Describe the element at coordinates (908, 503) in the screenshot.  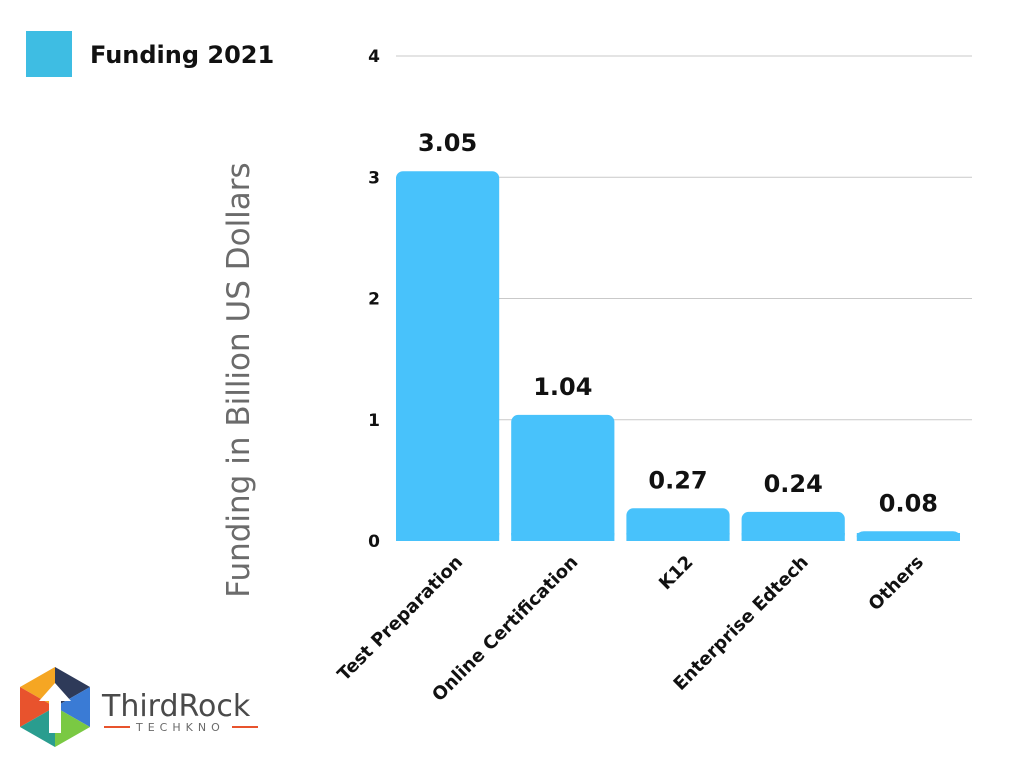
I see `data-label: 0.08` at that location.